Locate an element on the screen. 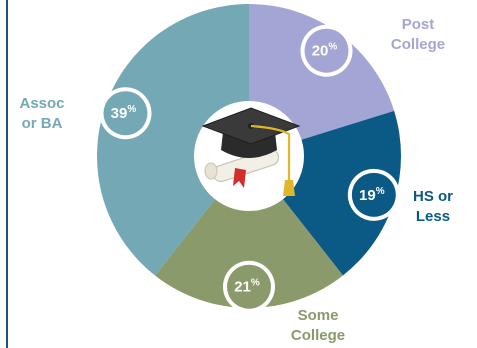 The height and width of the screenshot is (348, 477). slice-label-assoc-or-ba: Assoc or BA is located at coordinates (41, 113).